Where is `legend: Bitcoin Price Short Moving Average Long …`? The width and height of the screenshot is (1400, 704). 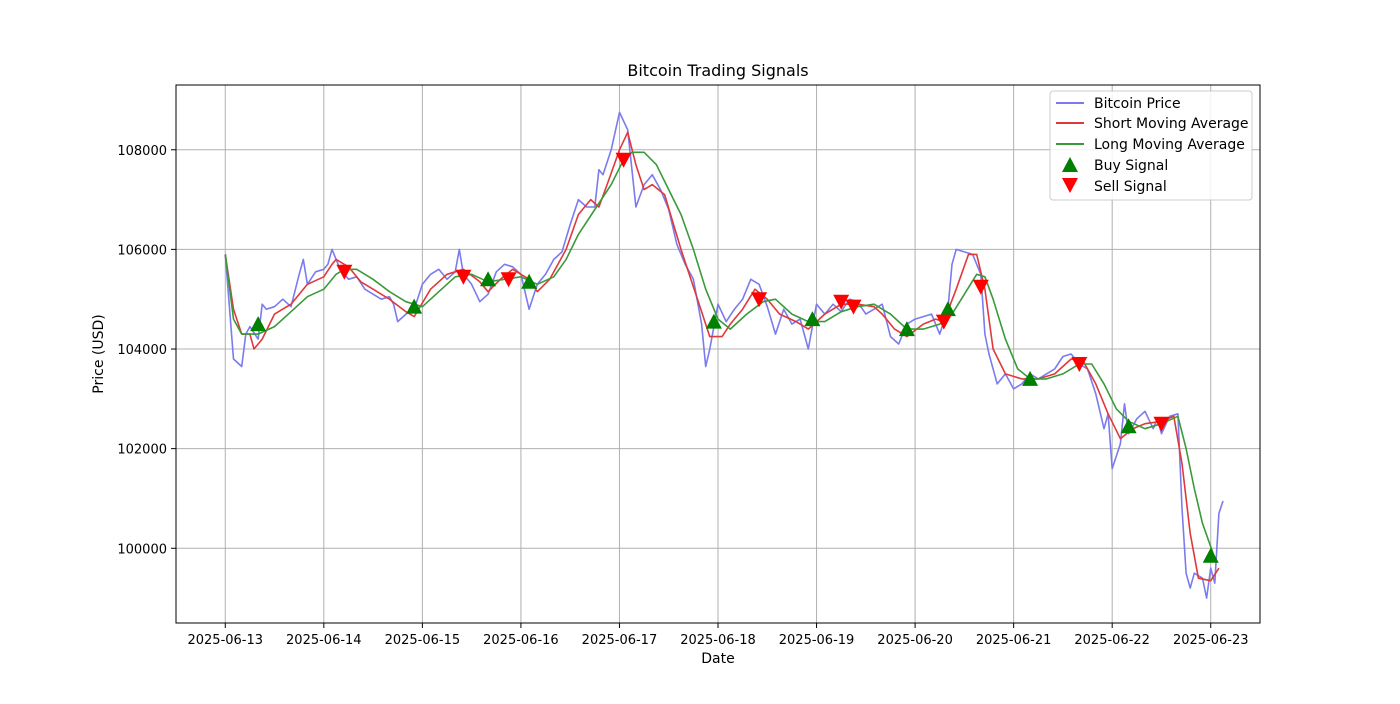
legend: Bitcoin Price Short Moving Average Long … is located at coordinates (1151, 145).